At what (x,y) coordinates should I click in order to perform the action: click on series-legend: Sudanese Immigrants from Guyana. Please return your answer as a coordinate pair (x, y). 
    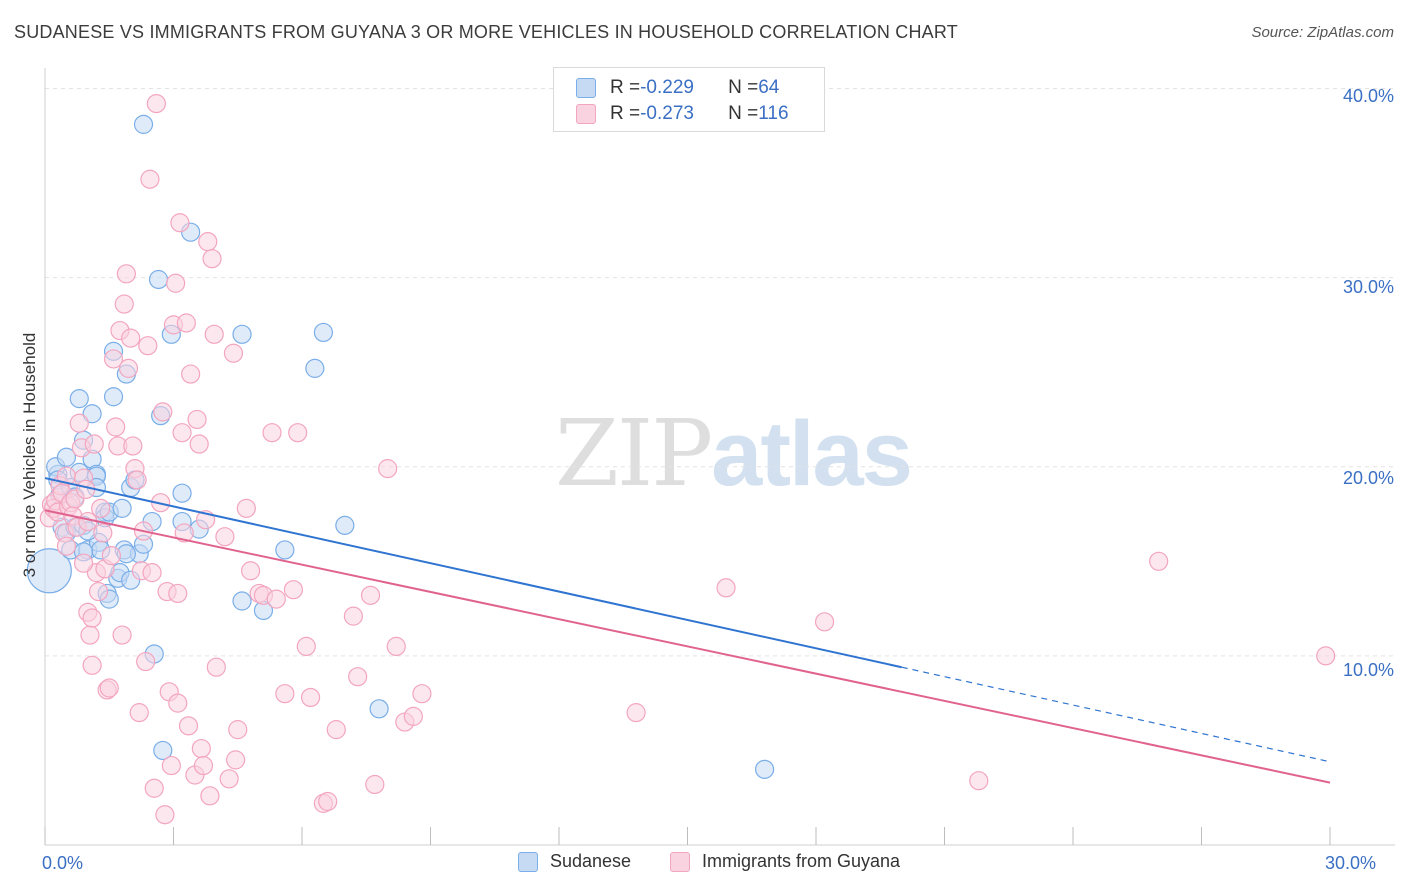
    Looking at the image, I should click on (703, 864).